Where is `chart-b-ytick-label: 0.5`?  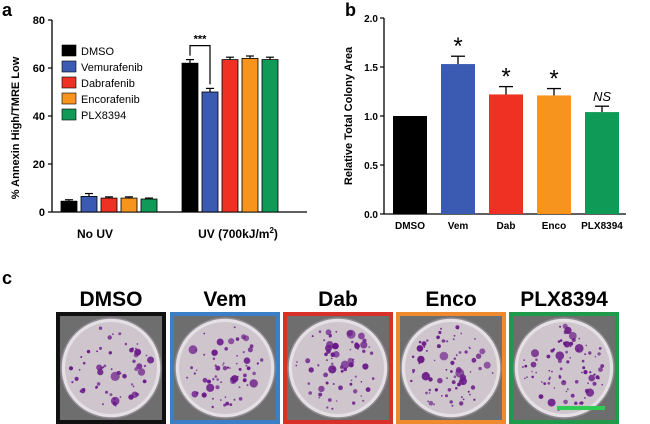
chart-b-ytick-label: 0.5 is located at coordinates (371, 166).